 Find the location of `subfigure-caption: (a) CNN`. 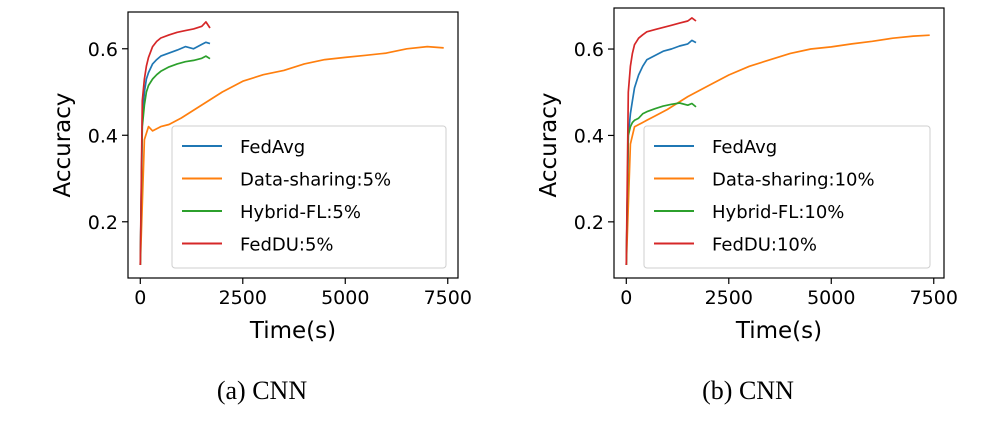

subfigure-caption: (a) CNN is located at coordinates (262, 390).